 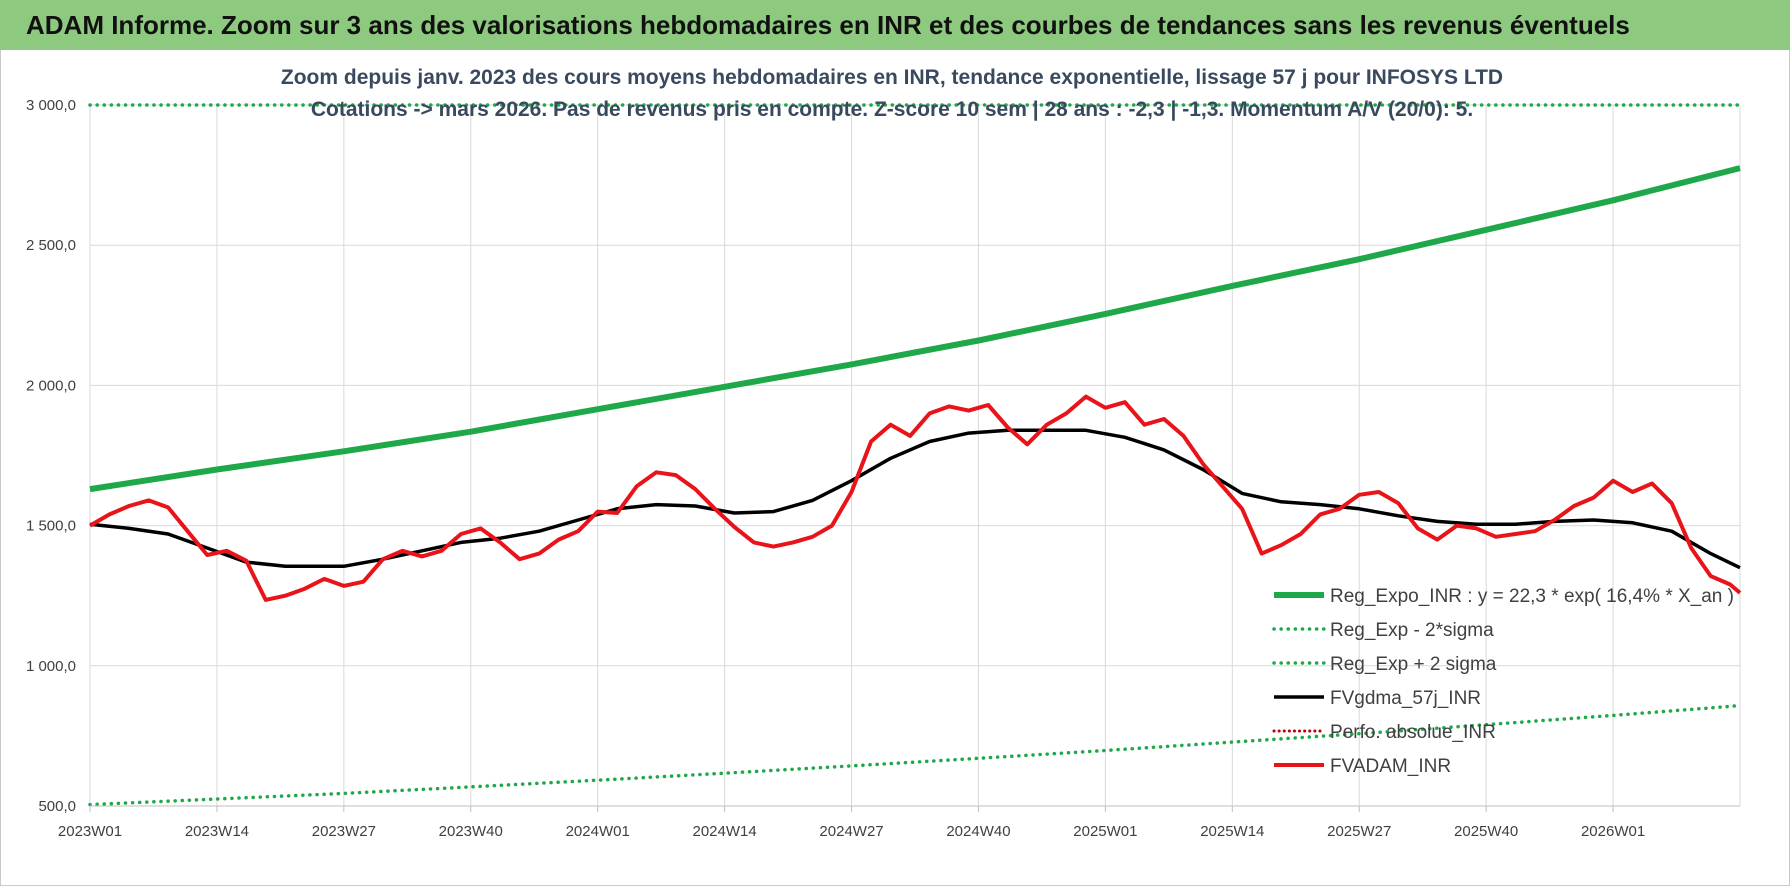 I want to click on x-tick-label: 2025W14, so click(x=1232, y=831).